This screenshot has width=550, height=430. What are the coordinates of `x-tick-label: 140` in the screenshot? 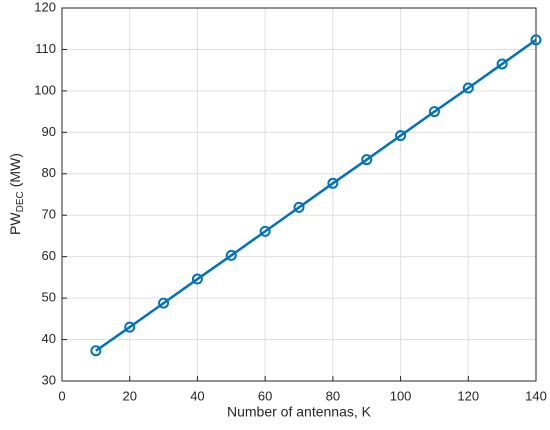 It's located at (536, 395).